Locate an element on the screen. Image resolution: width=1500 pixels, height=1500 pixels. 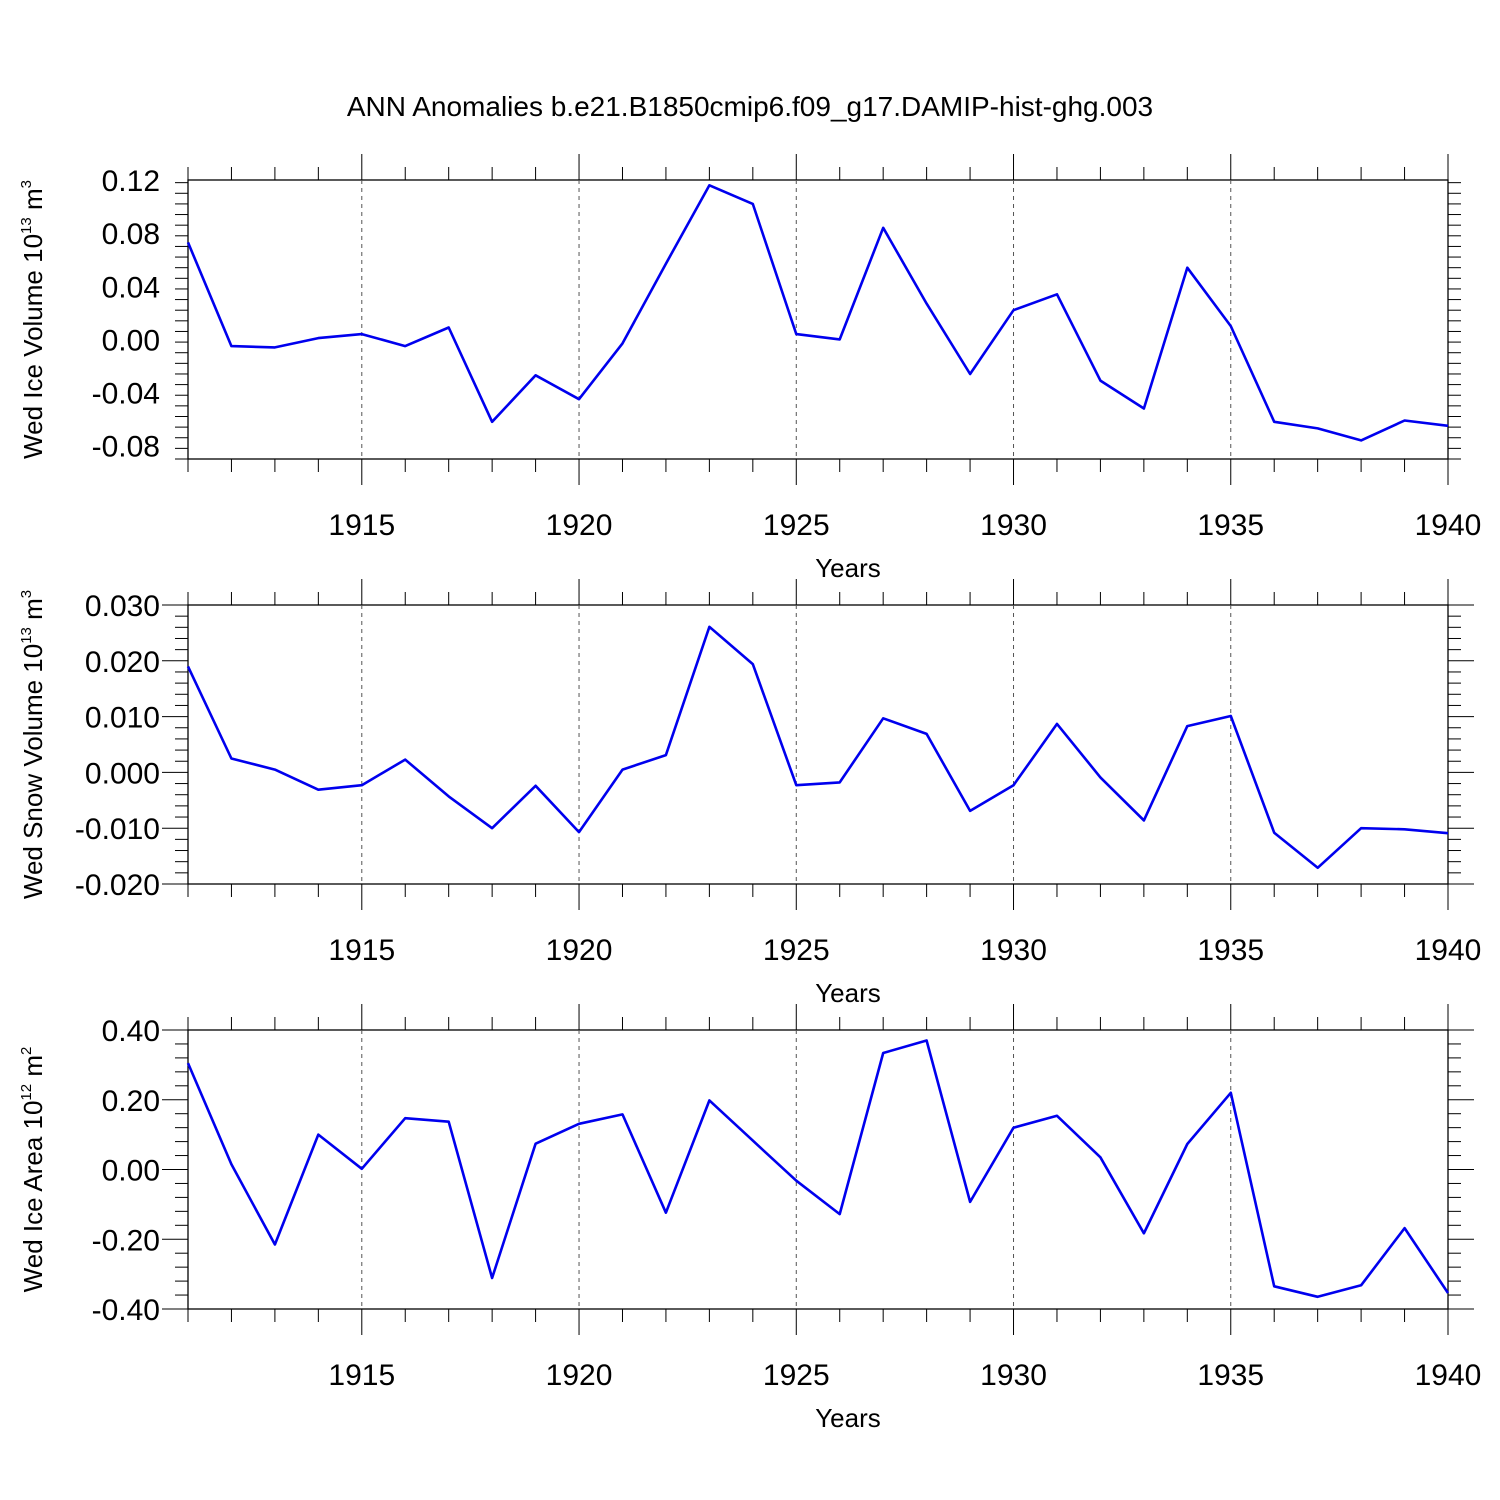
y-tick-label: 0.010 is located at coordinates (122, 718).